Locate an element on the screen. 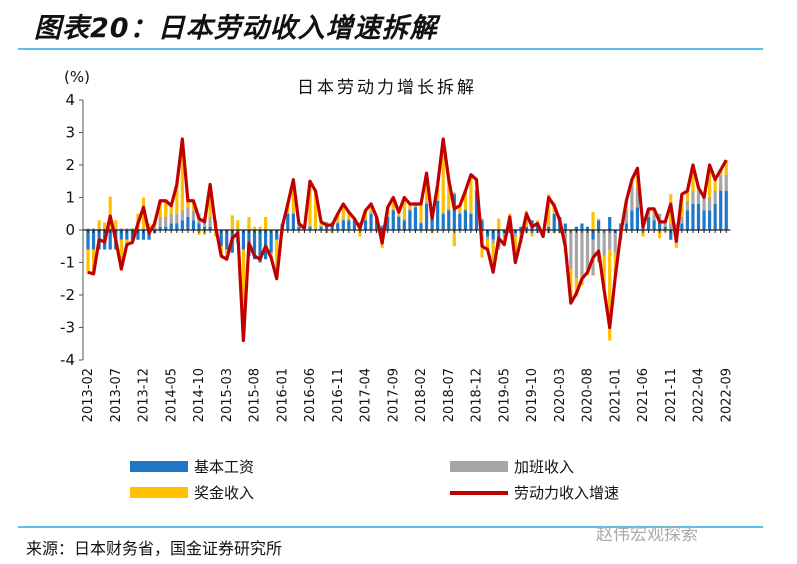 The height and width of the screenshot is (564, 797). x-tick-label: 2019-10 is located at coordinates (532, 395).